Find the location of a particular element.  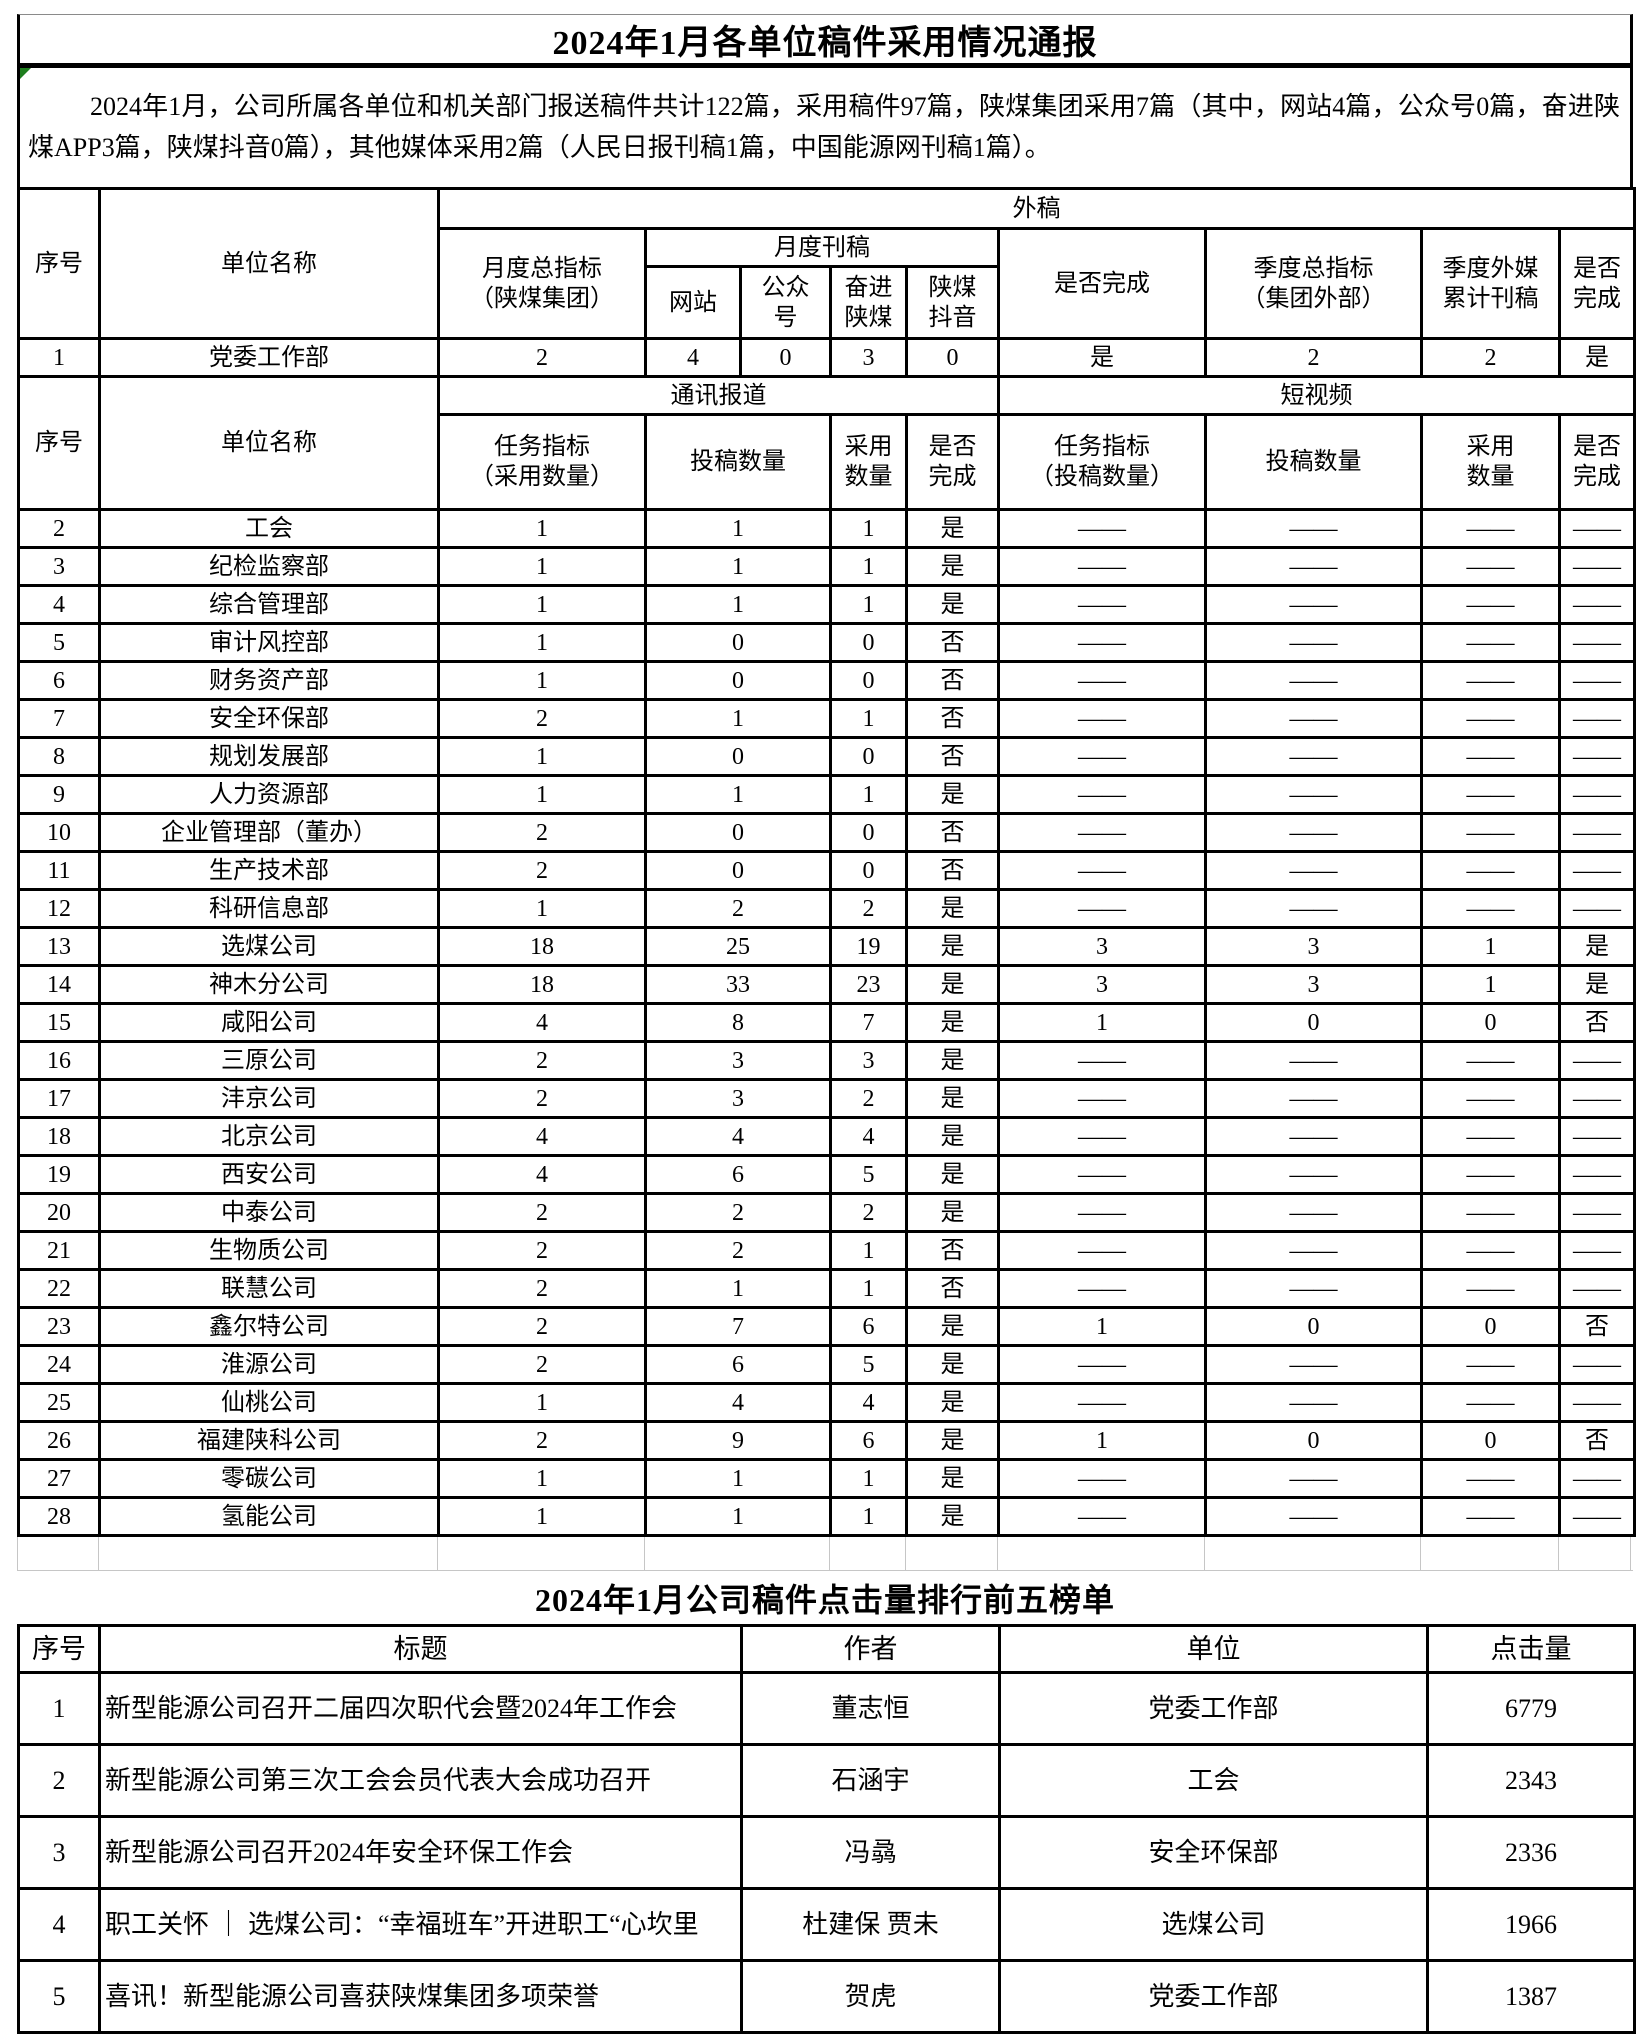

cell: 科研信息部 is located at coordinates (269, 908).